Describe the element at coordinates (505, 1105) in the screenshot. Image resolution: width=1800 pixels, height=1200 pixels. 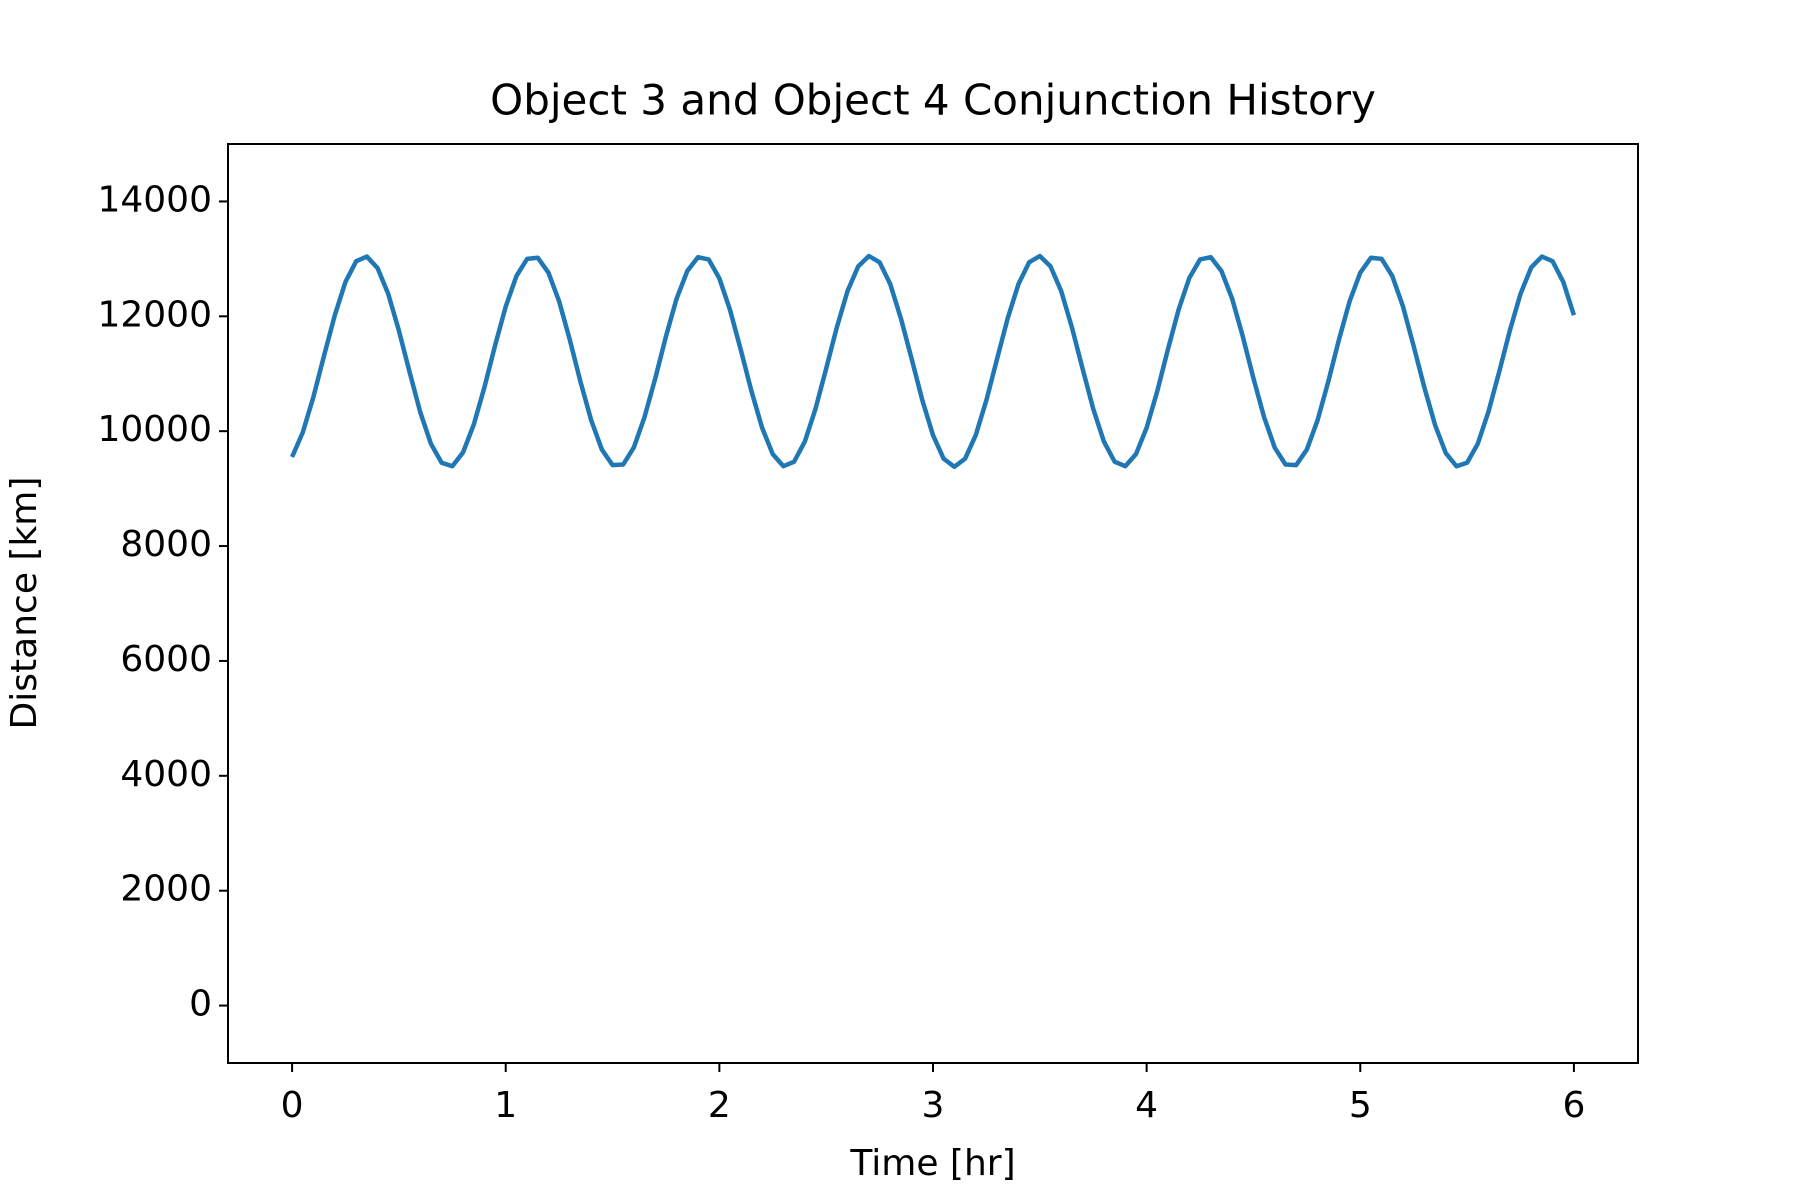
I see `x-tick-label: 1` at that location.